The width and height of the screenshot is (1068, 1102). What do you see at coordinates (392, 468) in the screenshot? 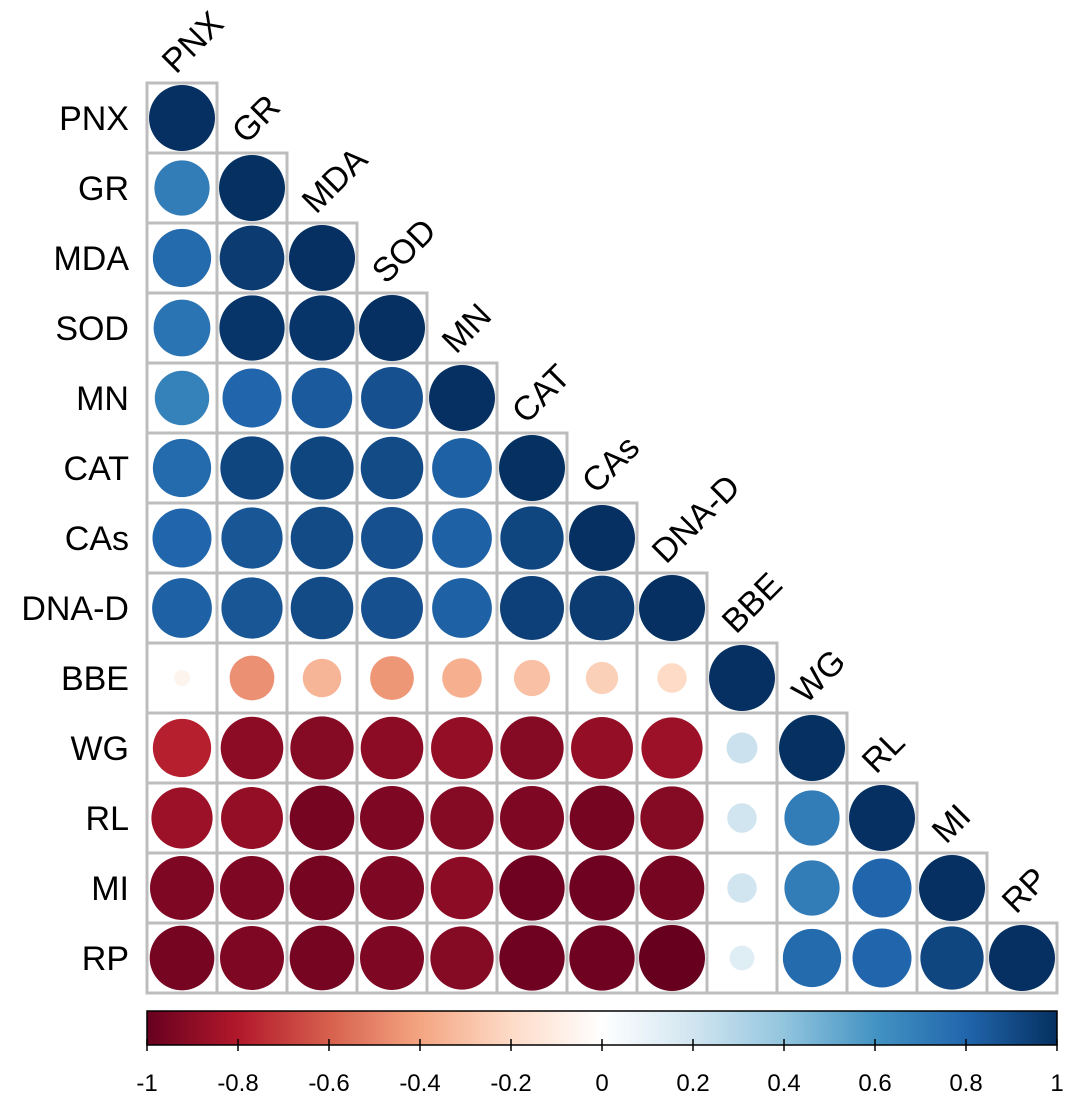
I see `corr-circle-CAT-SOD` at bounding box center [392, 468].